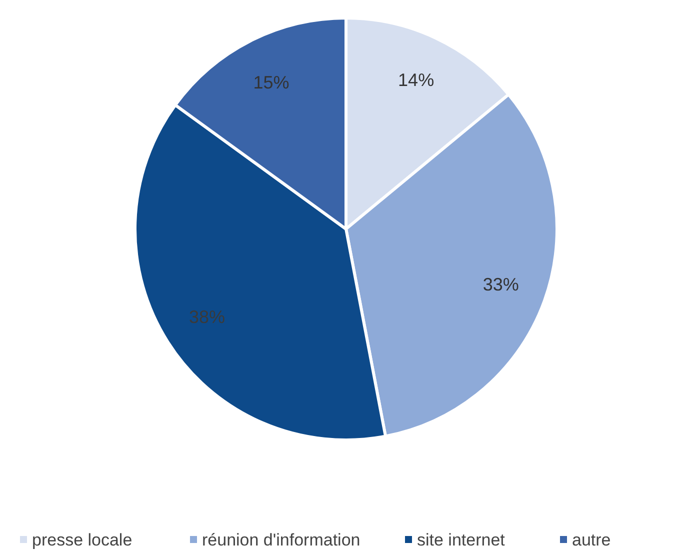 The width and height of the screenshot is (683, 552). Describe the element at coordinates (207, 317) in the screenshot. I see `data-label: 38%` at that location.